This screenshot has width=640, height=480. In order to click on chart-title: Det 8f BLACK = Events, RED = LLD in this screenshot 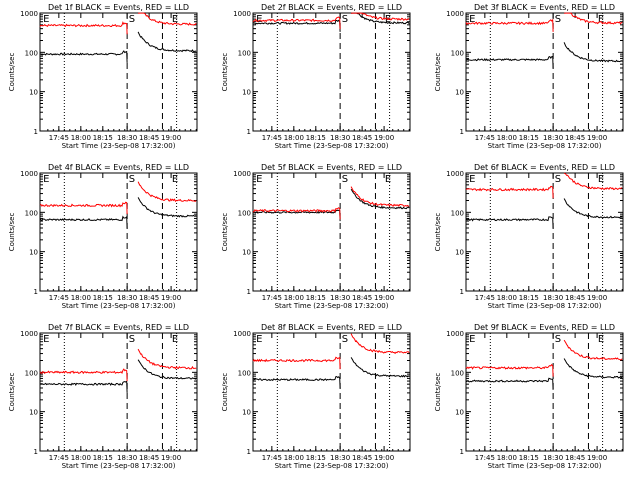, I will do `click(331, 327)`.